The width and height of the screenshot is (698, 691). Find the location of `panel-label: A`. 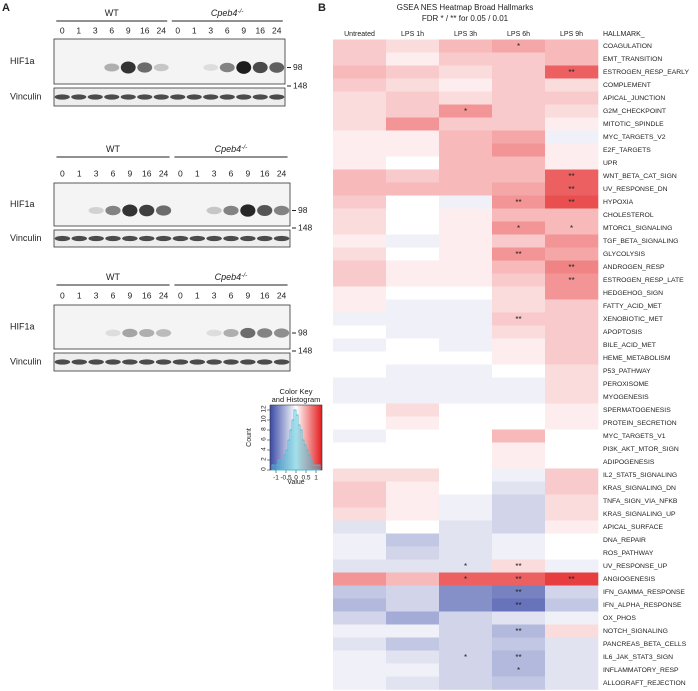

panel-label: A is located at coordinates (6, 8).